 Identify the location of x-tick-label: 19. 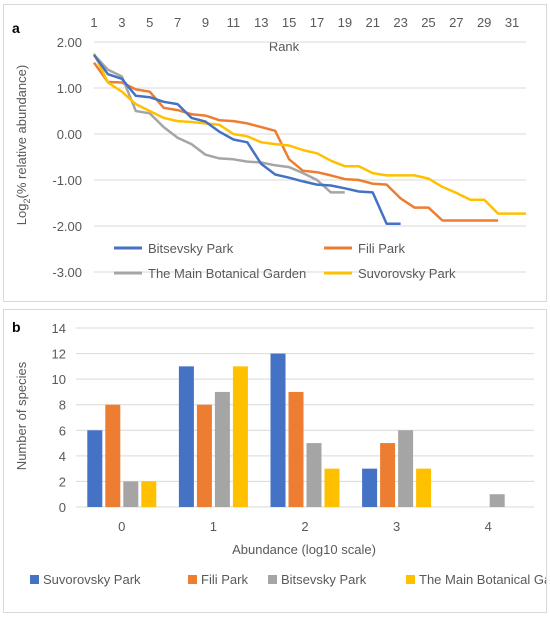
(345, 22).